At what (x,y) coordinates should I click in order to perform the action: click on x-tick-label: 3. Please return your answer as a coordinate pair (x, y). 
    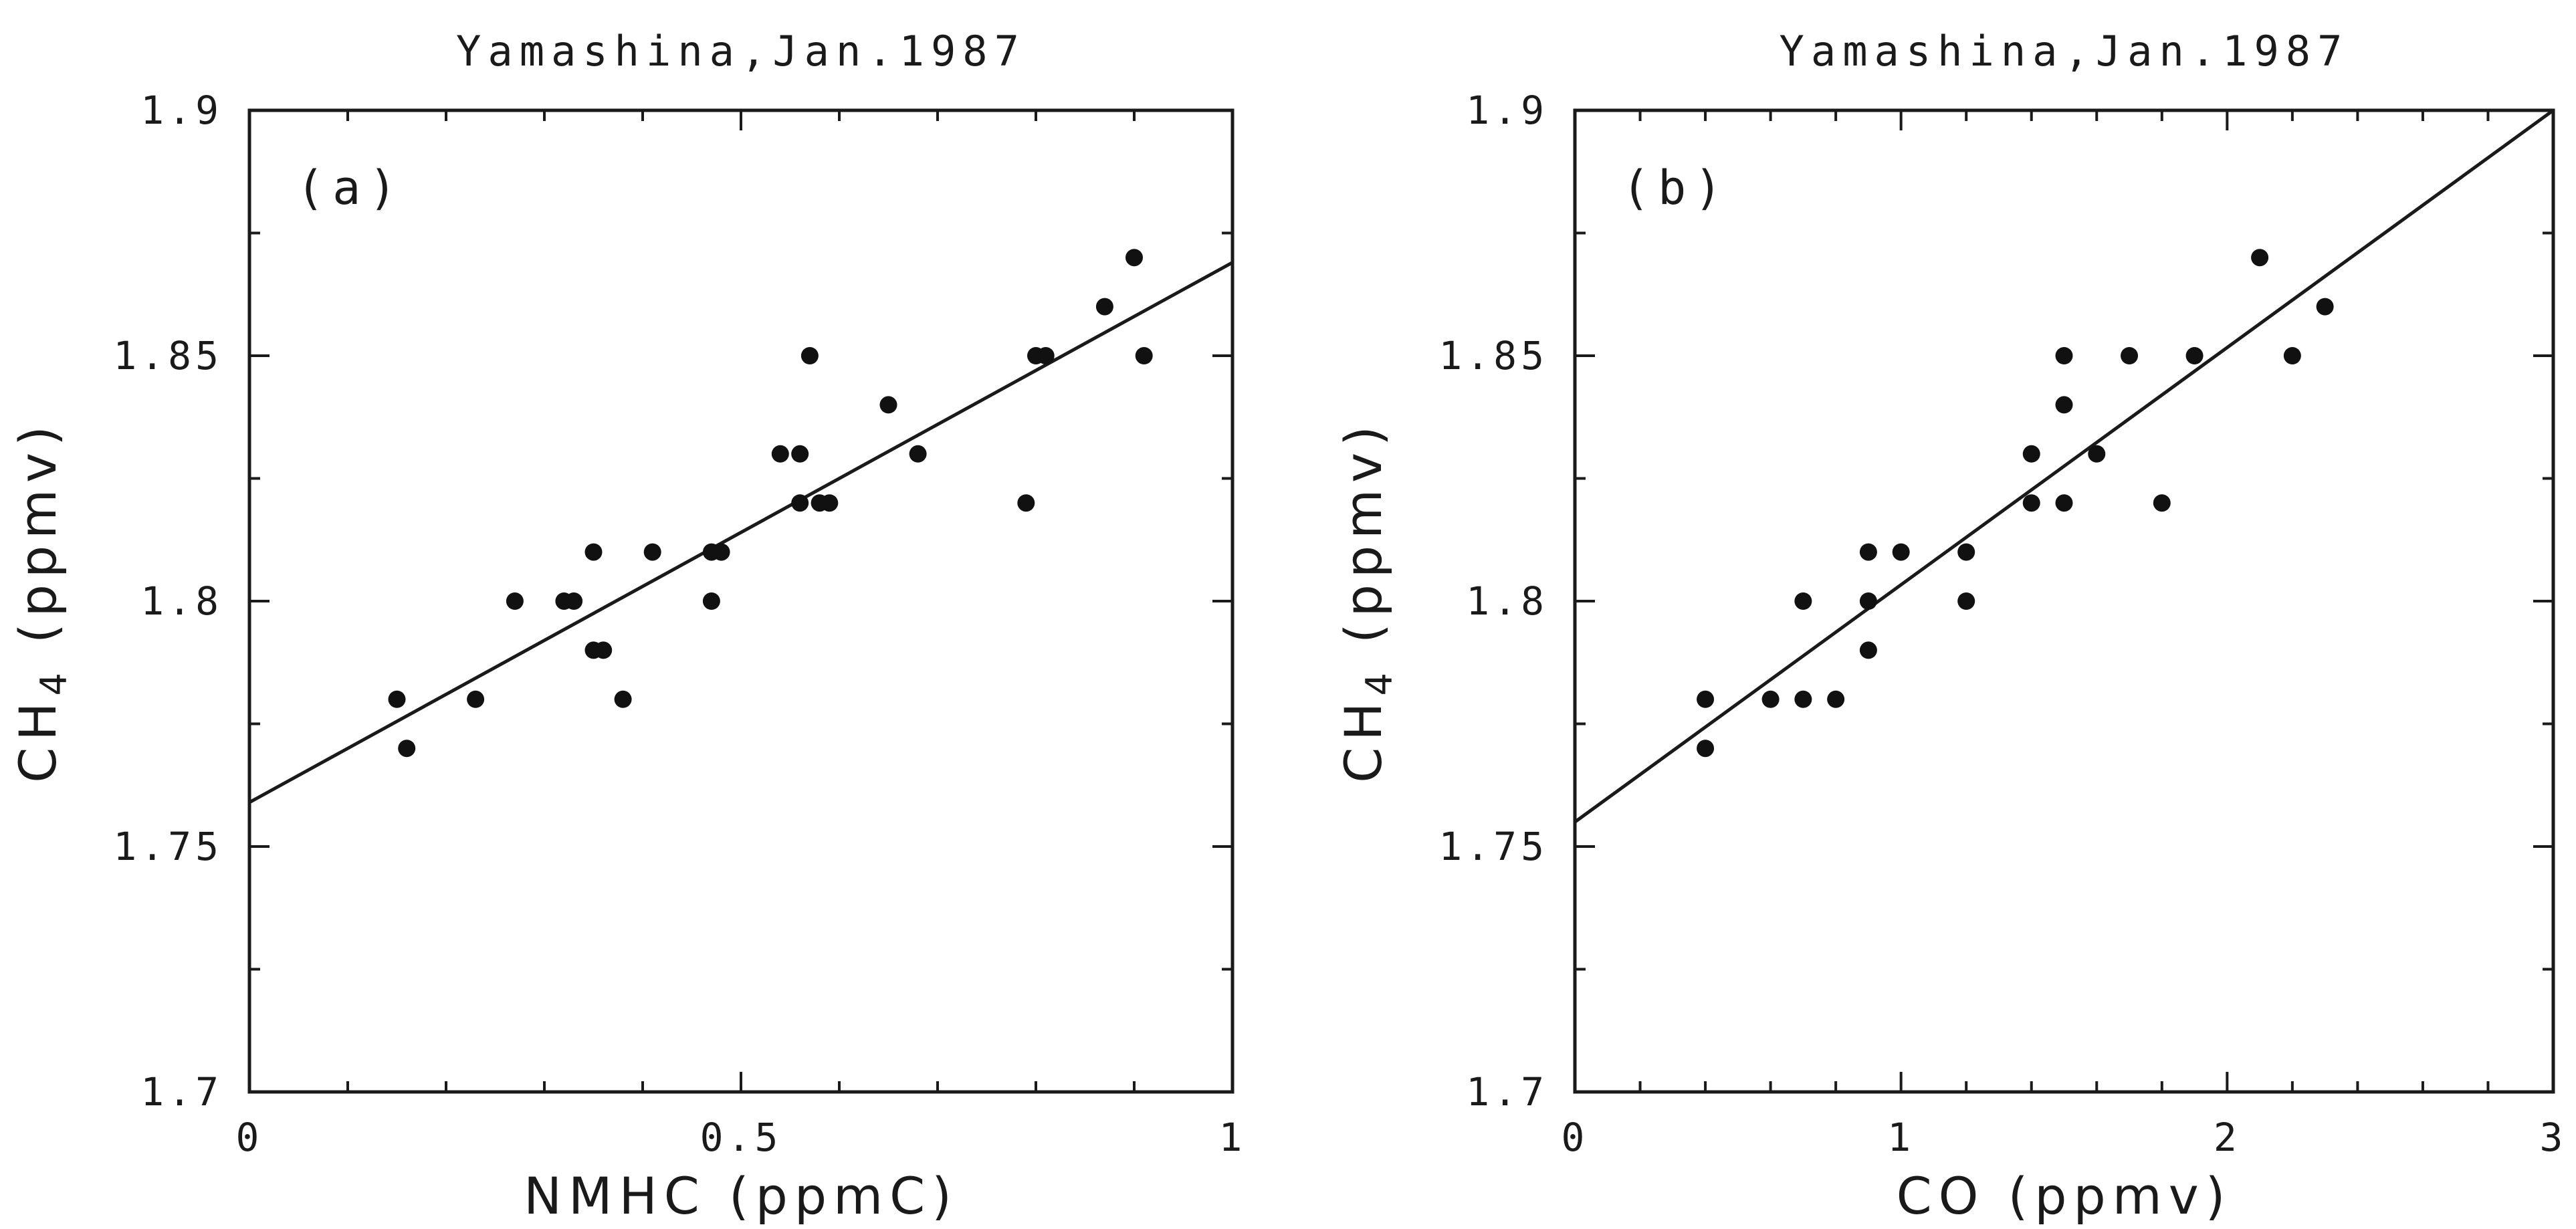
    Looking at the image, I should click on (2553, 1137).